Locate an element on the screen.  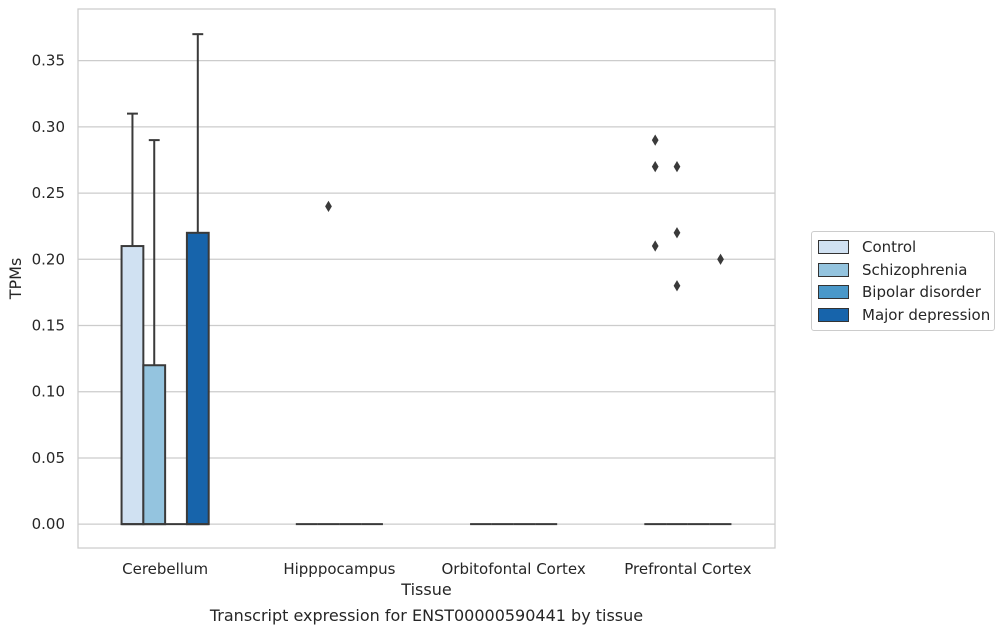
y-tick-label: 0.30 is located at coordinates (48, 127).